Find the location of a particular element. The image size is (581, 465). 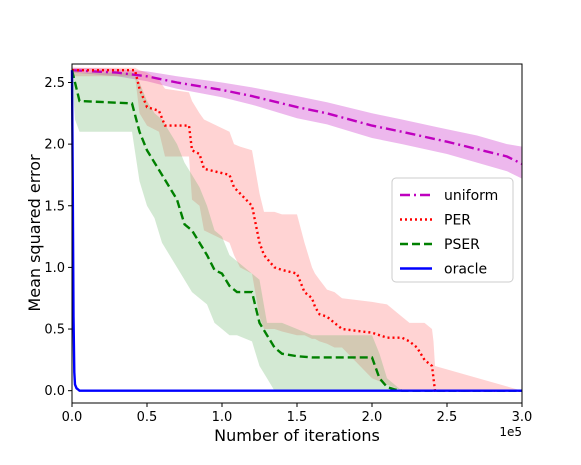

y-tick-label: 2.5 is located at coordinates (54, 83).